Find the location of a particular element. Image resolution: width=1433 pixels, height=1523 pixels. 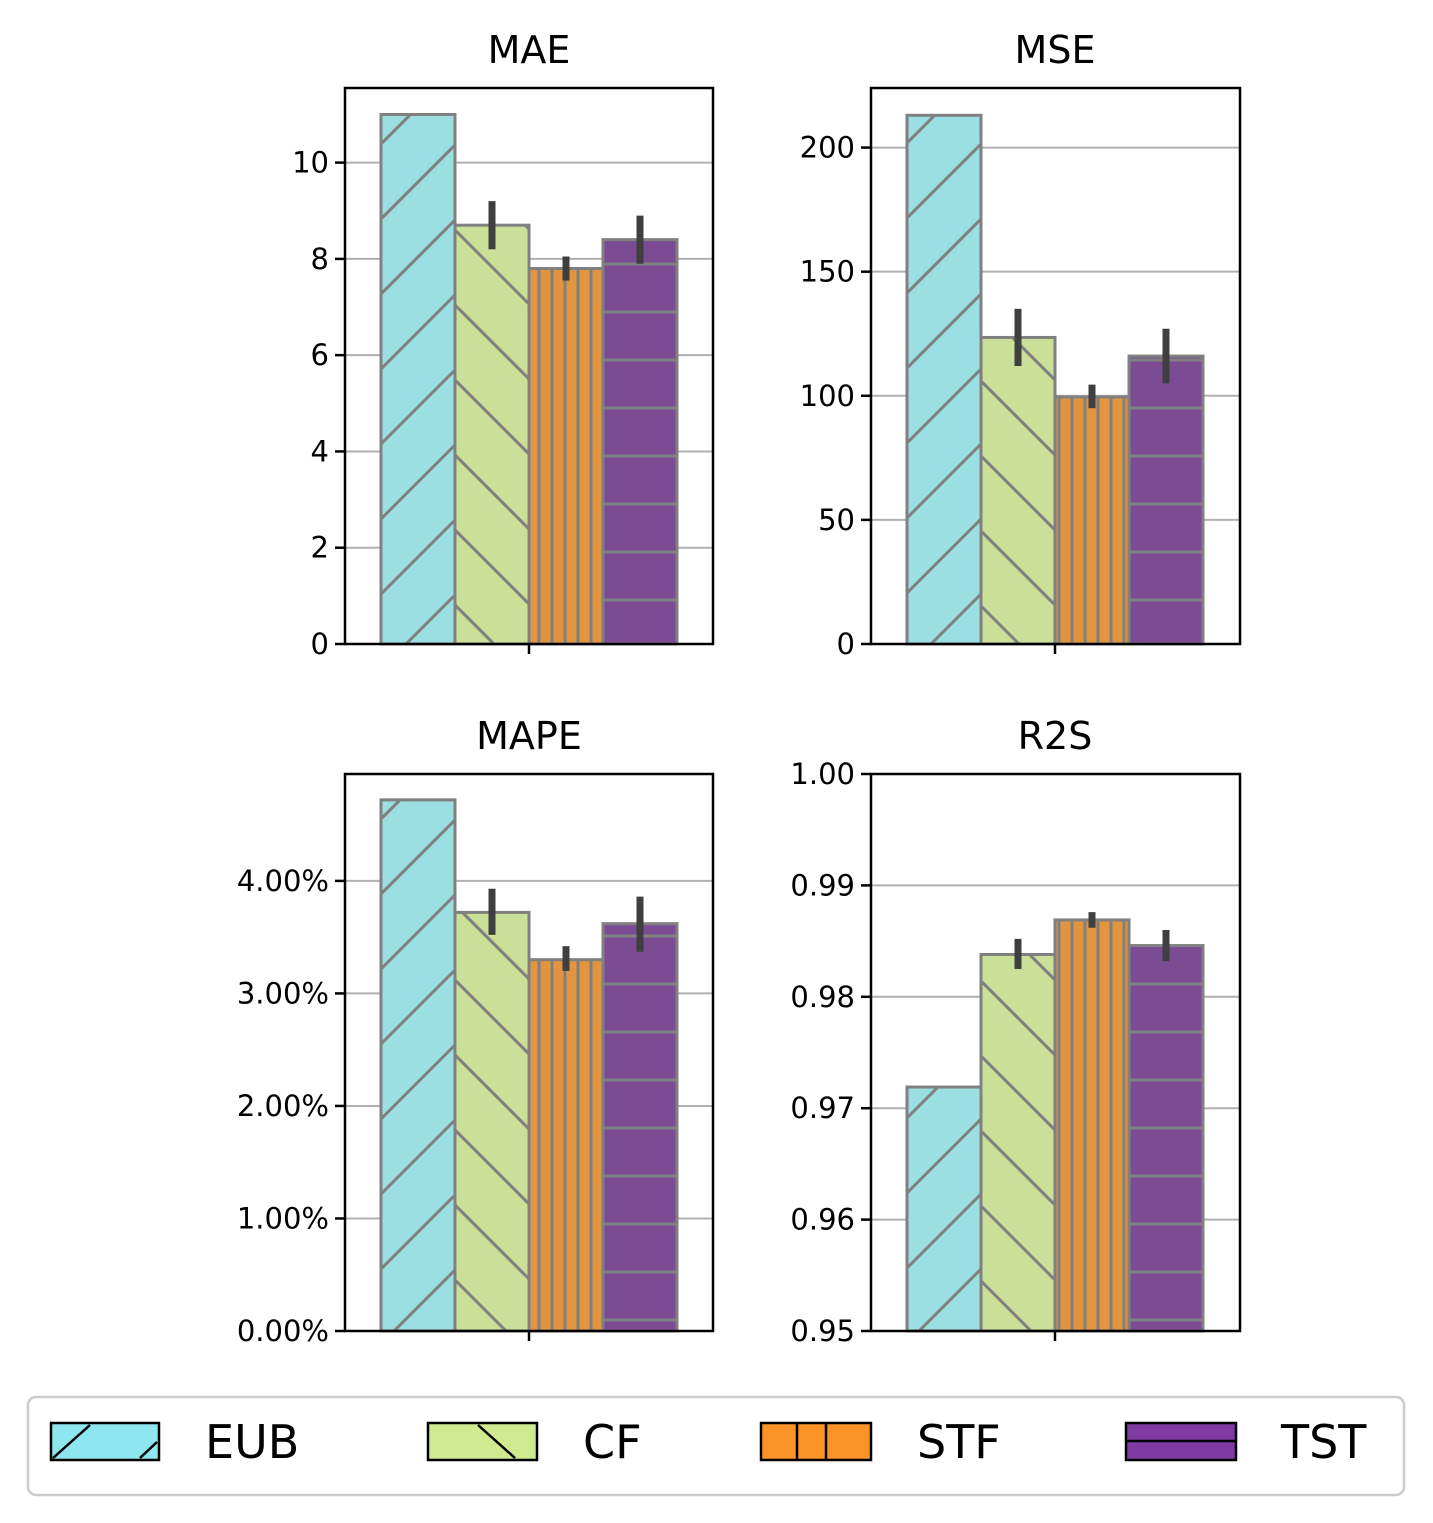

legend-label-cf: CF is located at coordinates (612, 1442).